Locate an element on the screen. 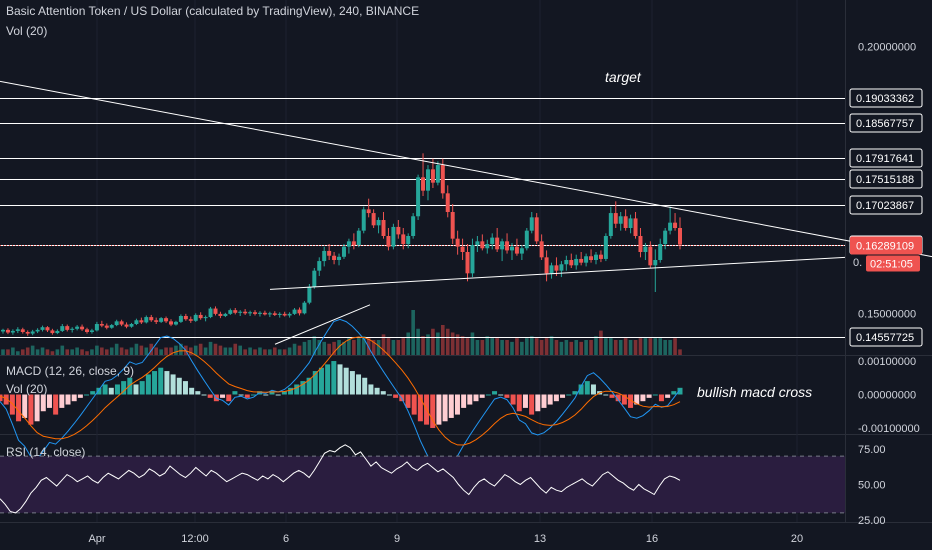 The image size is (932, 550). macd-indicator-label: MACD (12, 26, close, 9) is located at coordinates (70, 371).